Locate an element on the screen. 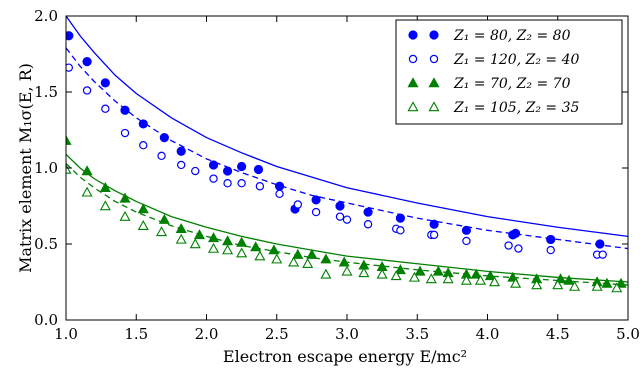  y-axis-title: Matrix element M₁σ(E, R) is located at coordinates (25, 168).